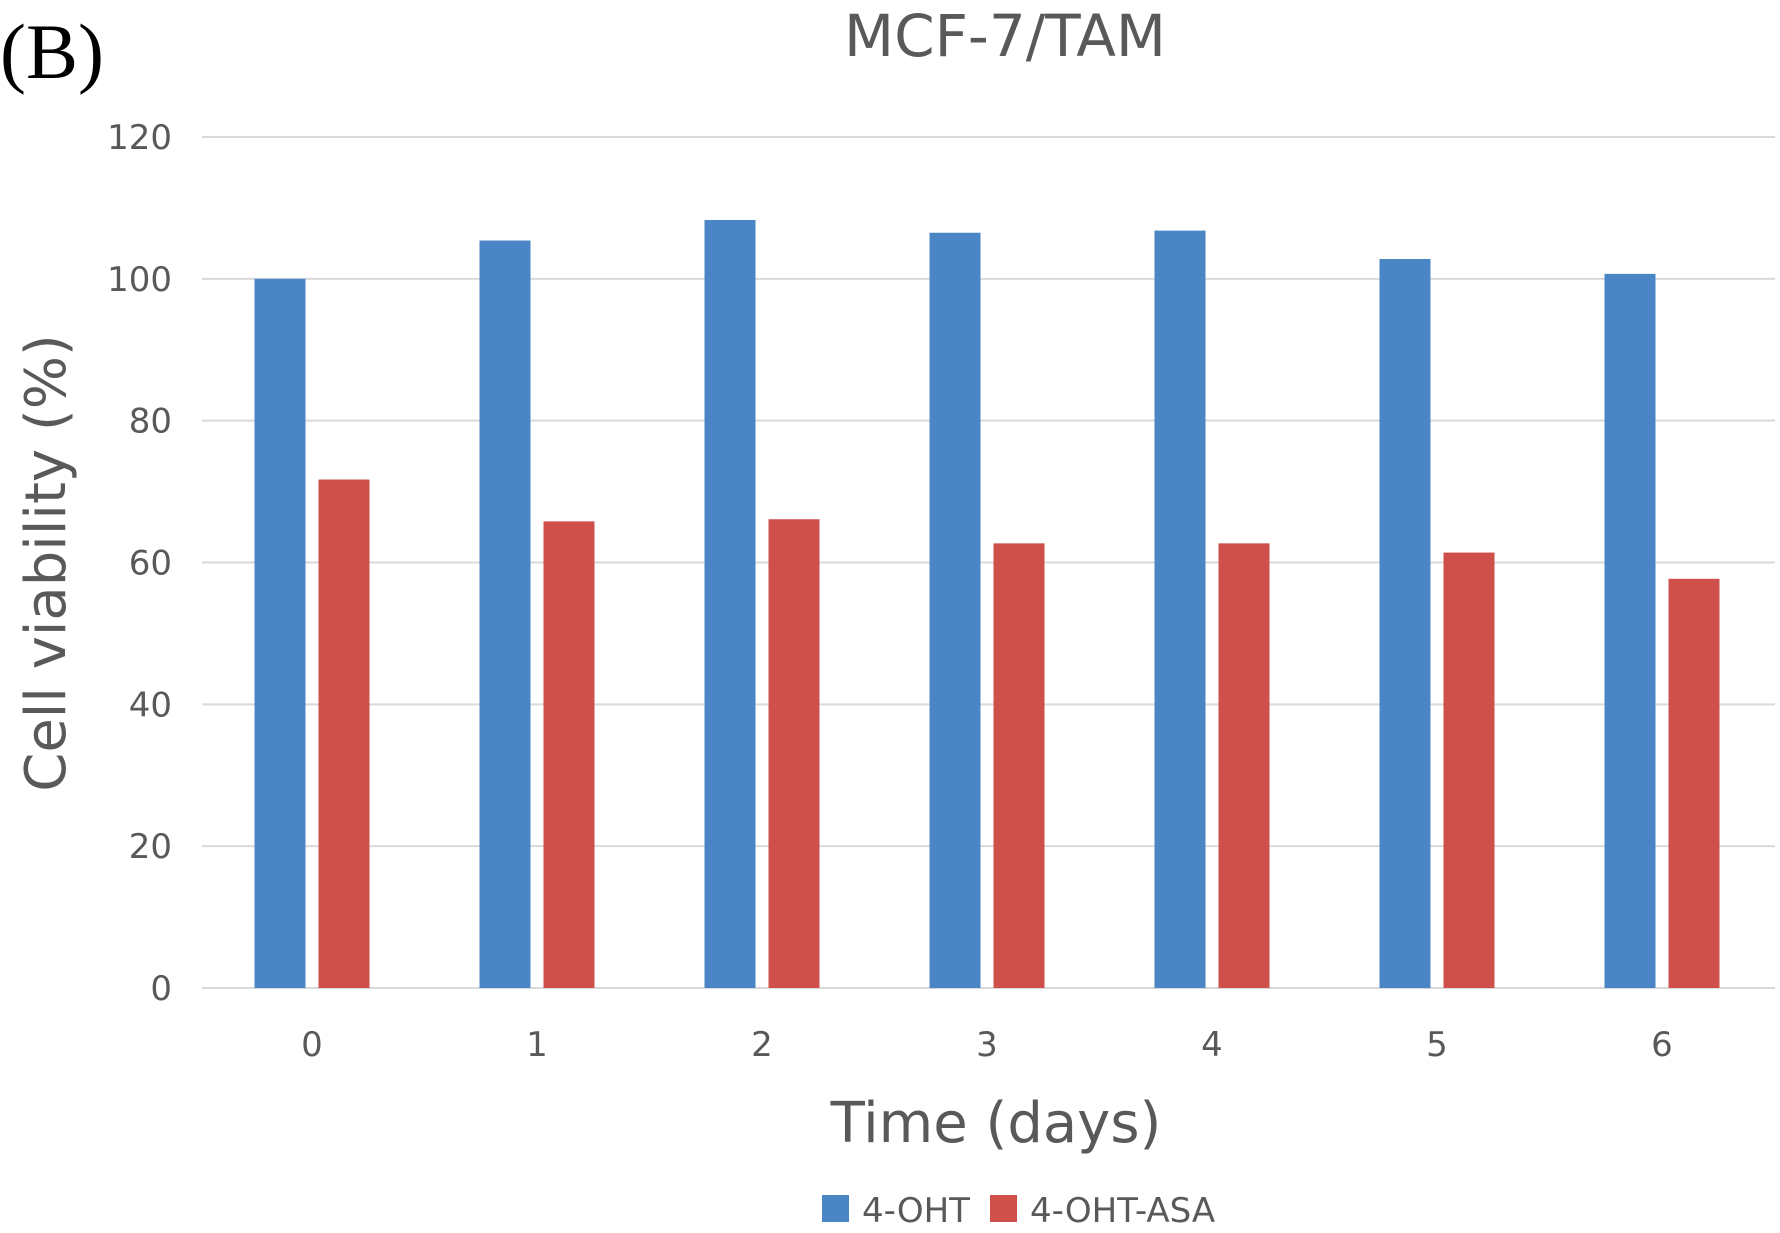 The image size is (1780, 1233). Describe the element at coordinates (150, 422) in the screenshot. I see `y-tick-label: 80` at that location.